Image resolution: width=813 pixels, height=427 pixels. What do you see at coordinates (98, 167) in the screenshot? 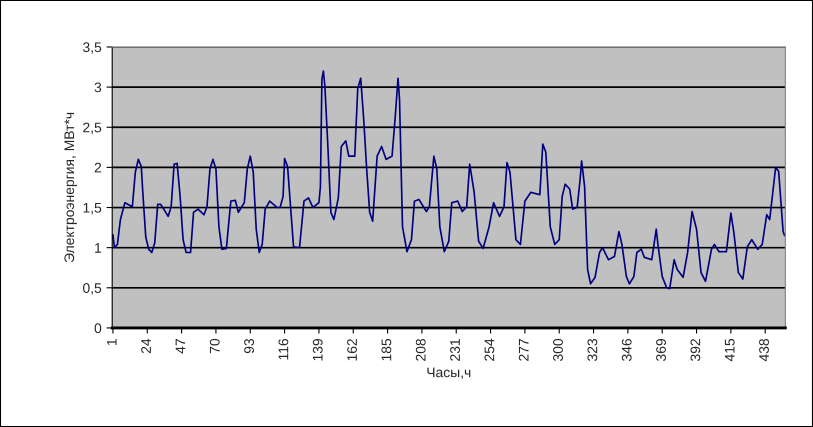
I see `y-tick-label: 2` at bounding box center [98, 167].